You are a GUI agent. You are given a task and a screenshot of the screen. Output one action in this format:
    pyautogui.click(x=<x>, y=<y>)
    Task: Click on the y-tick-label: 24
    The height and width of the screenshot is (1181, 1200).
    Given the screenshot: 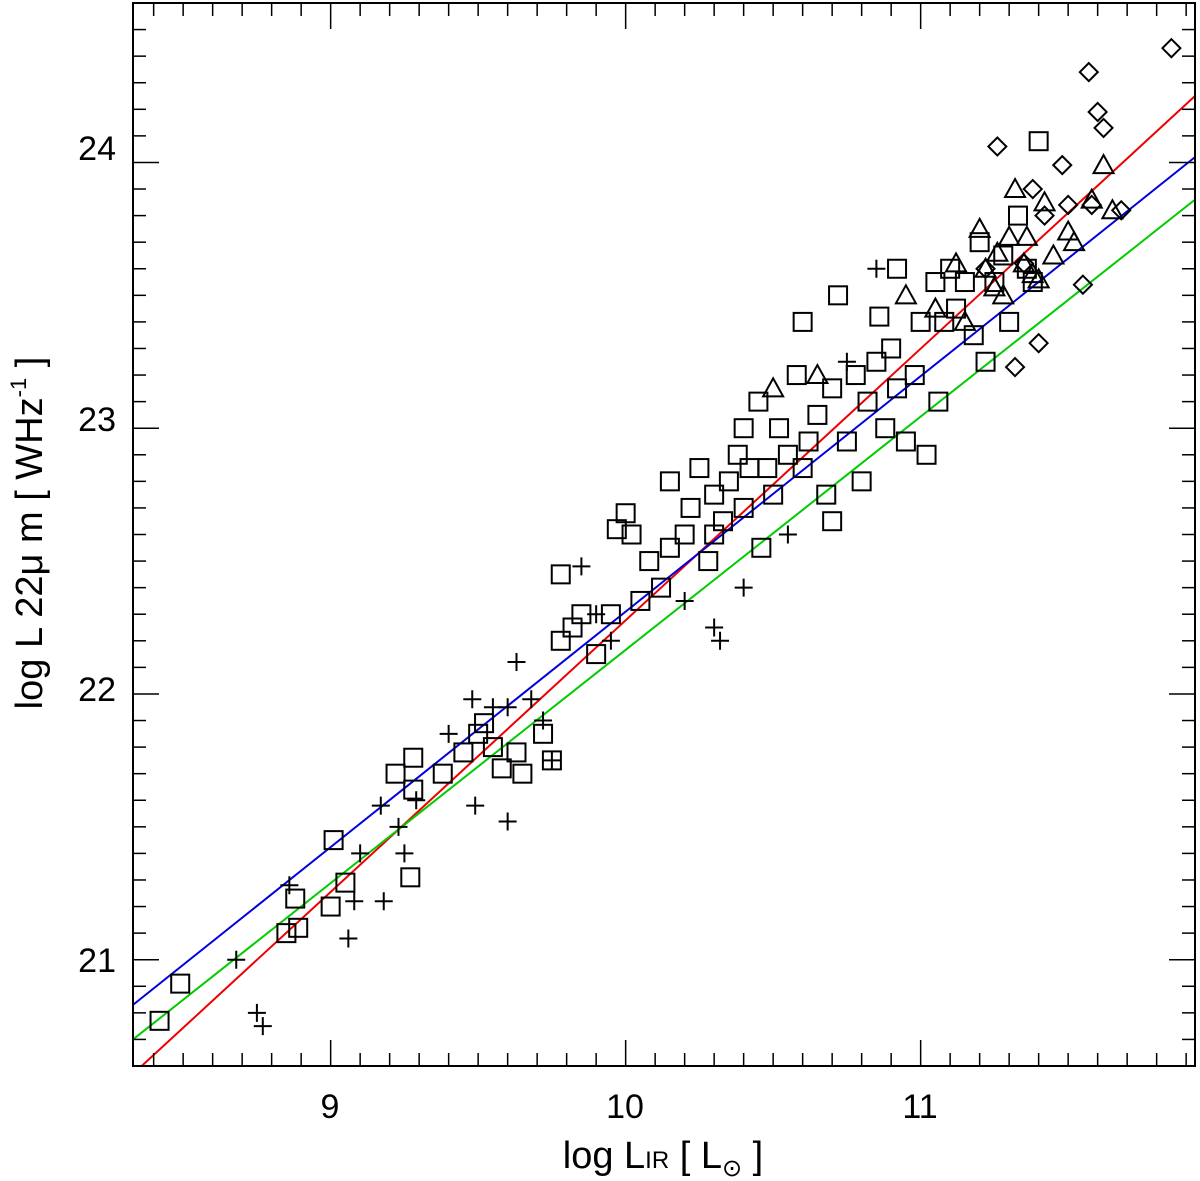 What is the action you would take?
    pyautogui.click(x=97, y=149)
    